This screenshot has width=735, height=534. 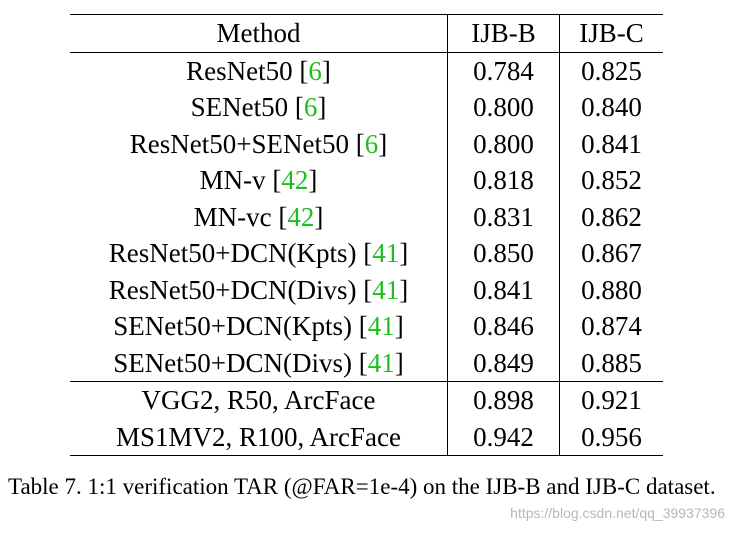 I want to click on header-method: Method, so click(x=259, y=33).